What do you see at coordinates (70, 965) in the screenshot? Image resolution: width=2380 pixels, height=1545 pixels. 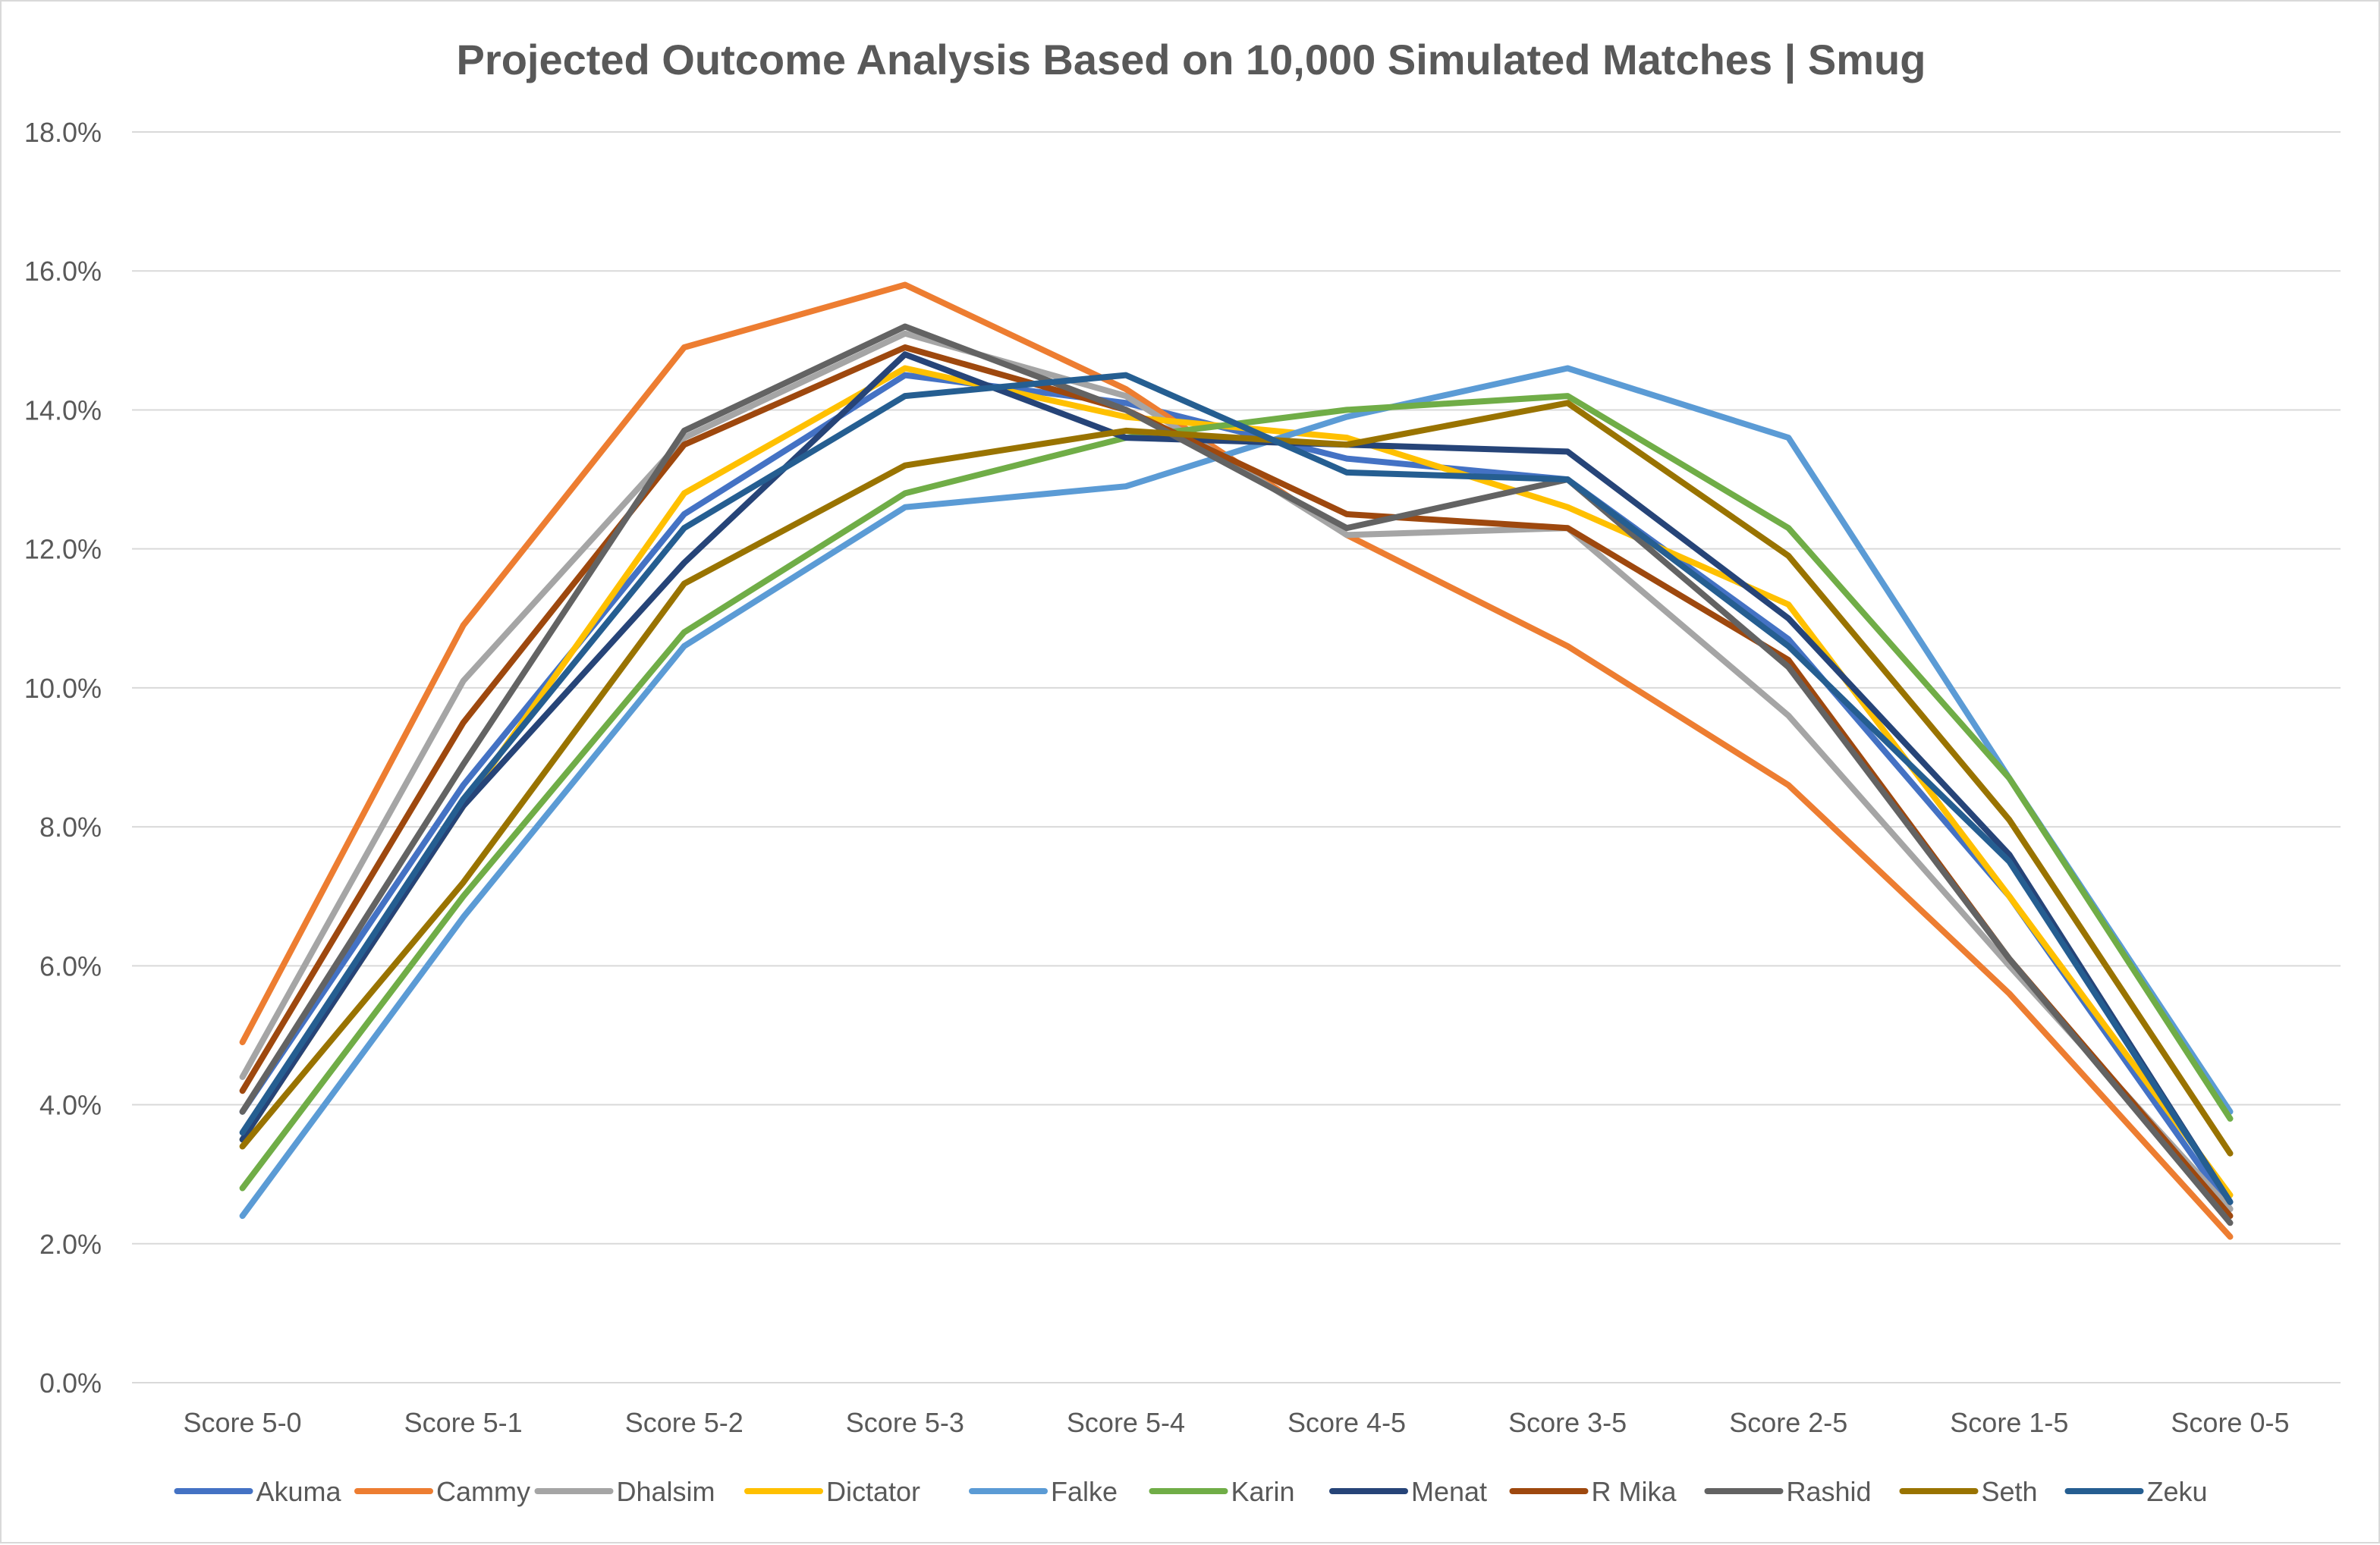 I see `y-tick-label: 6.0%` at bounding box center [70, 965].